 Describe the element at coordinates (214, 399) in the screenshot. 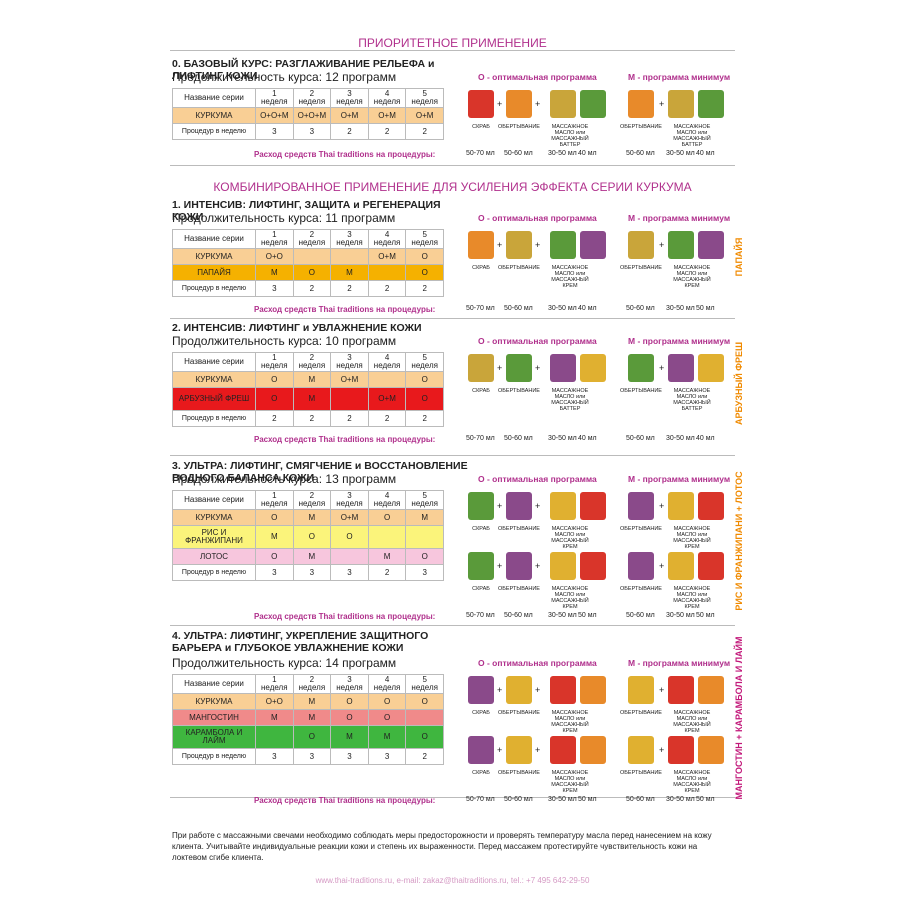

I see `cell: АРБУЗНЫЙ ФРЕШ` at that location.